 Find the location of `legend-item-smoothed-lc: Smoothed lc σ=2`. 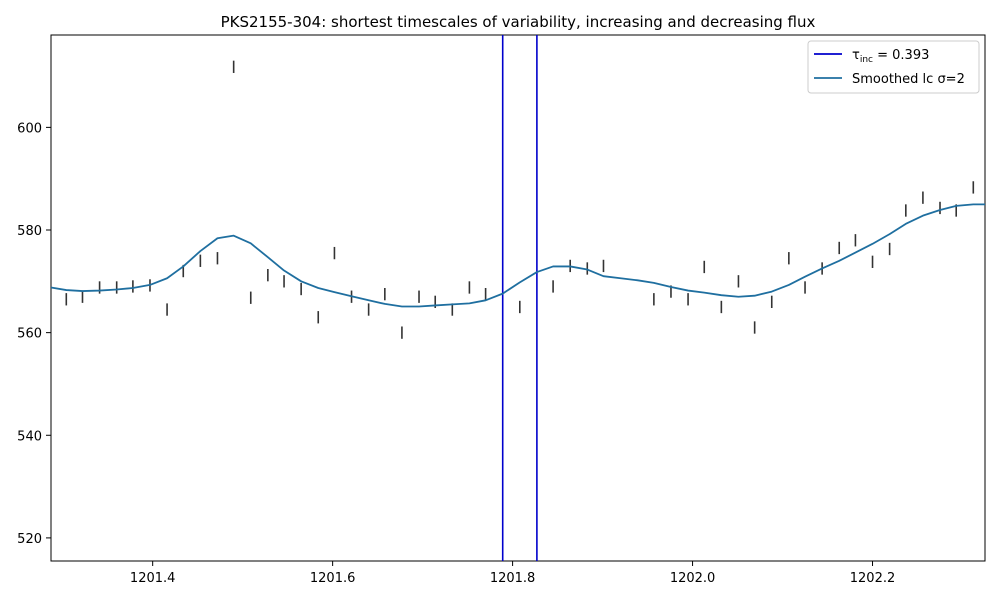

legend-item-smoothed-lc: Smoothed lc σ=2 is located at coordinates (889, 79).